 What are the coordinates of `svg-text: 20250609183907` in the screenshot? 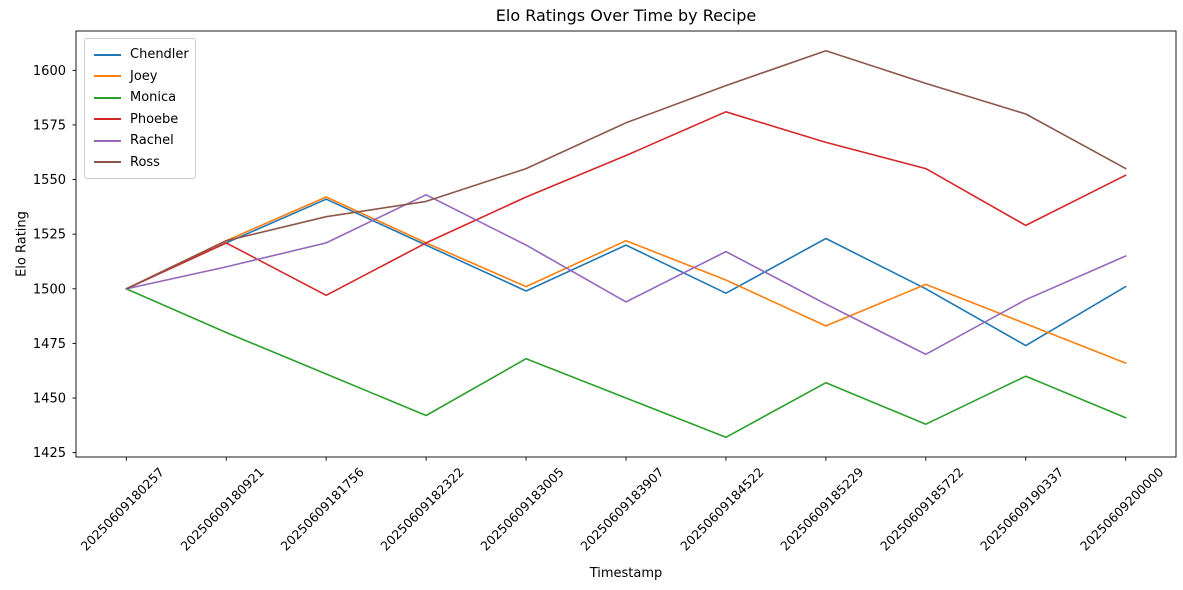 It's located at (621, 508).